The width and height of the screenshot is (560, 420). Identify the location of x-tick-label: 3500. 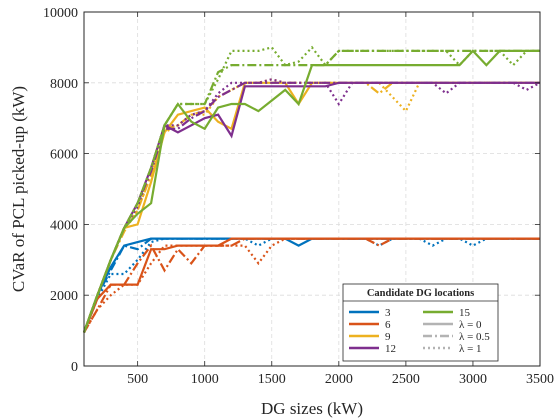
(540, 379).